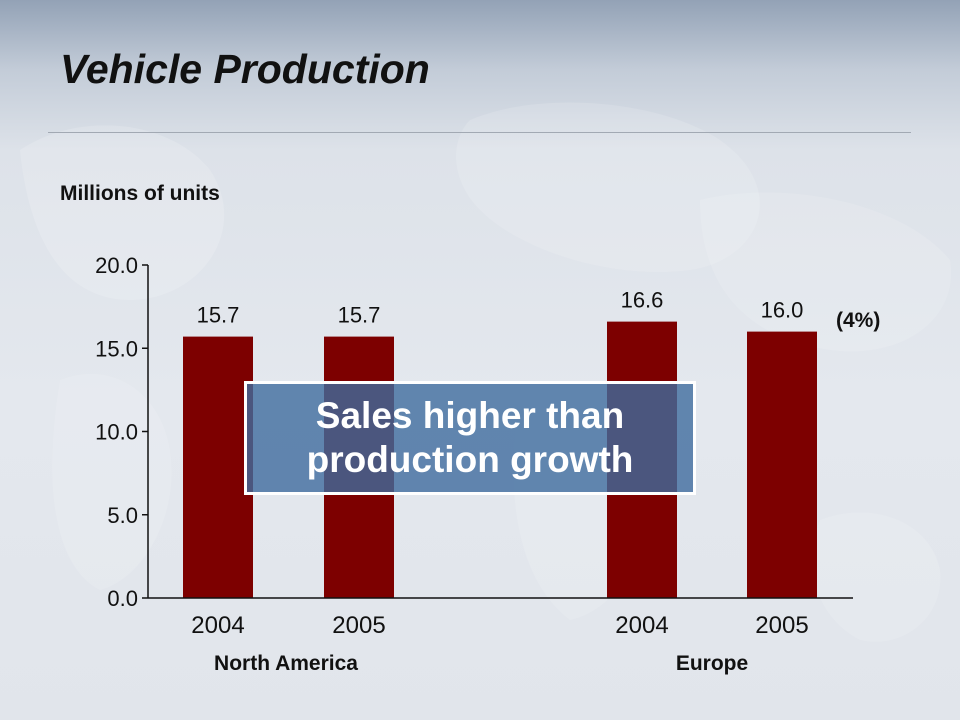  What do you see at coordinates (116, 348) in the screenshot?
I see `y-tick-label: 15.0` at bounding box center [116, 348].